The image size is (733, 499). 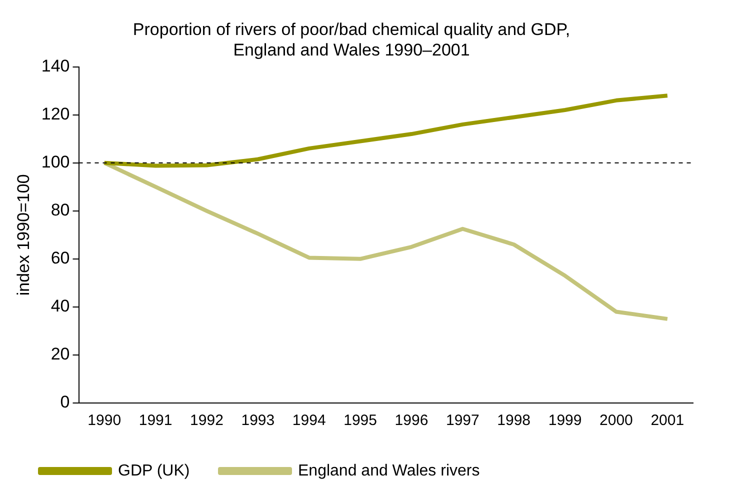 What do you see at coordinates (360, 421) in the screenshot?
I see `x-tick-label: 1995` at bounding box center [360, 421].